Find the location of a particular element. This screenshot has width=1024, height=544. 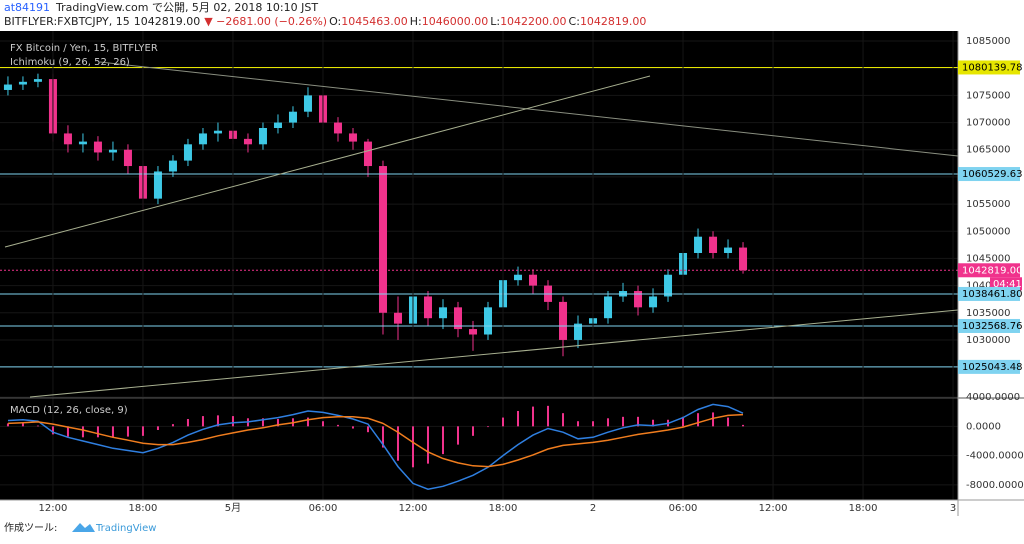

user: at84191 is located at coordinates (27, 7).